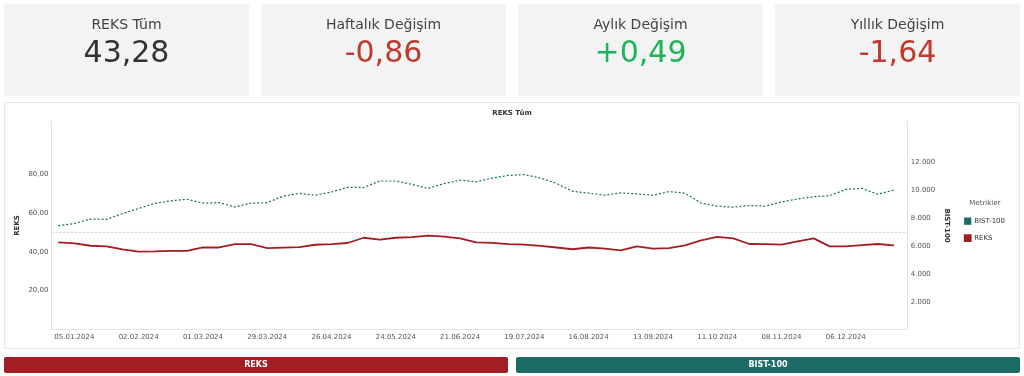 This screenshot has height=376, width=1024. What do you see at coordinates (640, 51) in the screenshot?
I see `text: +0,49` at bounding box center [640, 51].